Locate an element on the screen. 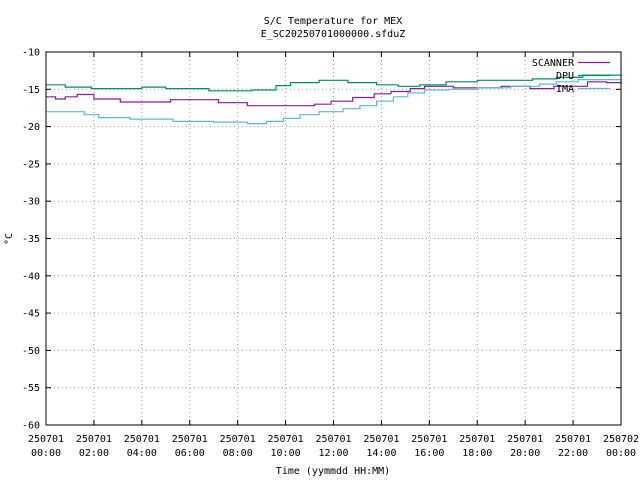  x-tick-label-time: 16:00 is located at coordinates (429, 453).